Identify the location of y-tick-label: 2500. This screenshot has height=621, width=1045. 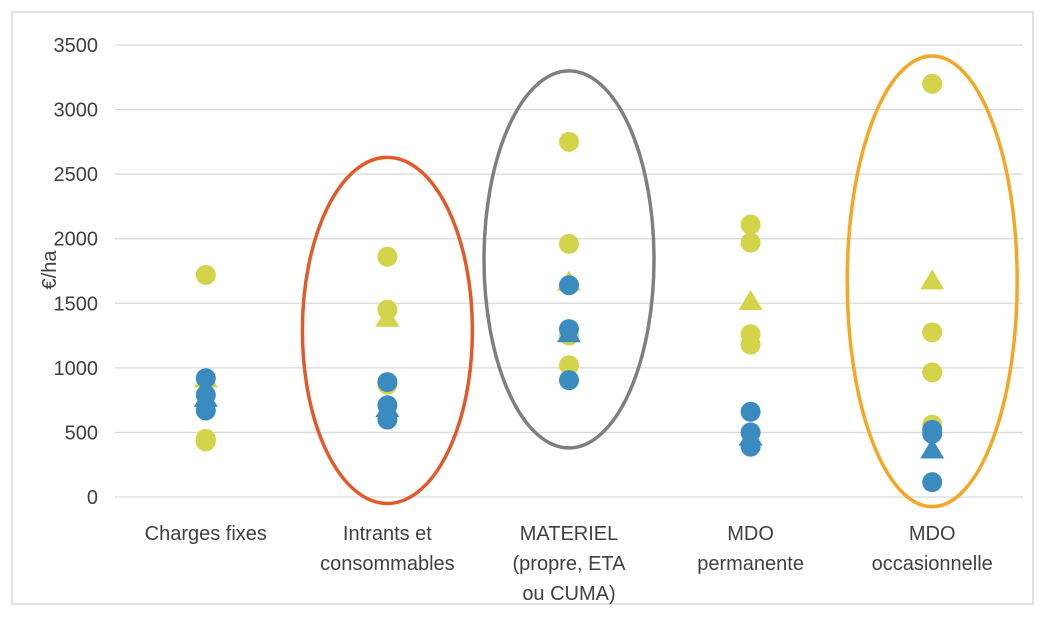
(76, 175).